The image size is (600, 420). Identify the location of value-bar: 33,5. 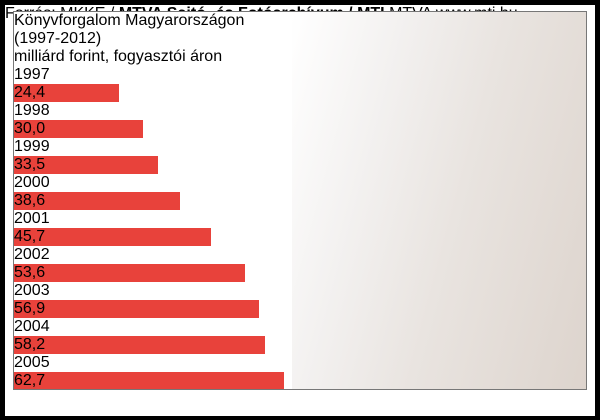
(86, 165).